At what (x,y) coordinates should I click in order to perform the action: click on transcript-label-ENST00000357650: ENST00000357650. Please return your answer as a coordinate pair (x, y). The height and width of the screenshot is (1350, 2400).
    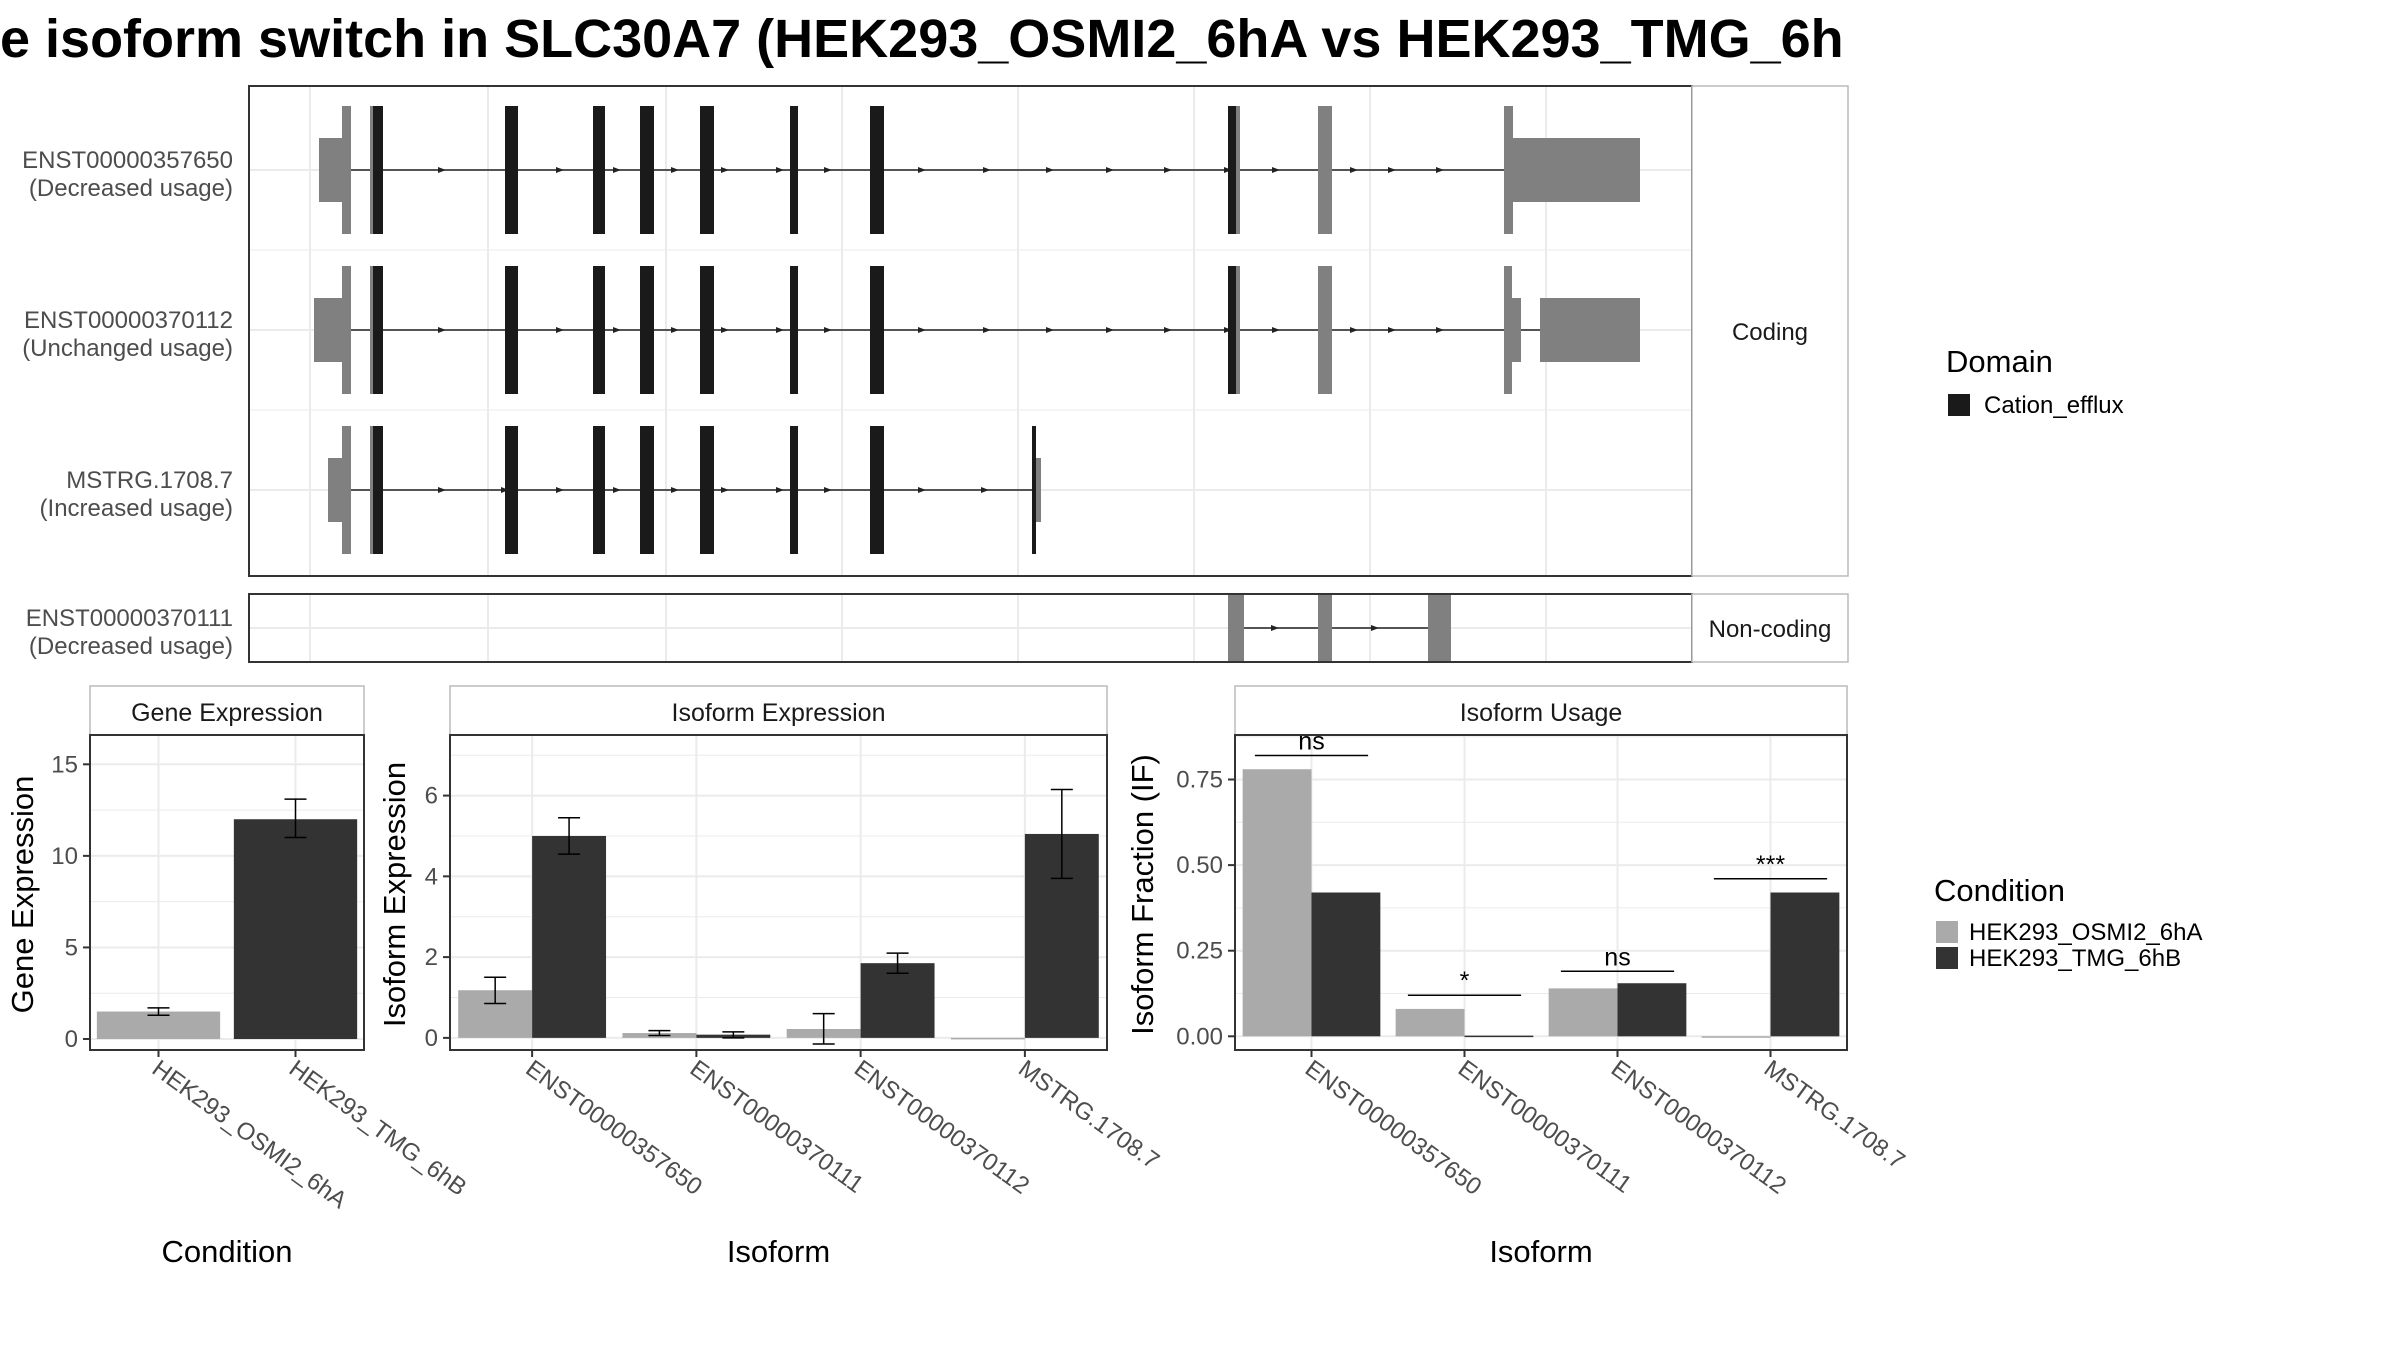
    Looking at the image, I should click on (127, 160).